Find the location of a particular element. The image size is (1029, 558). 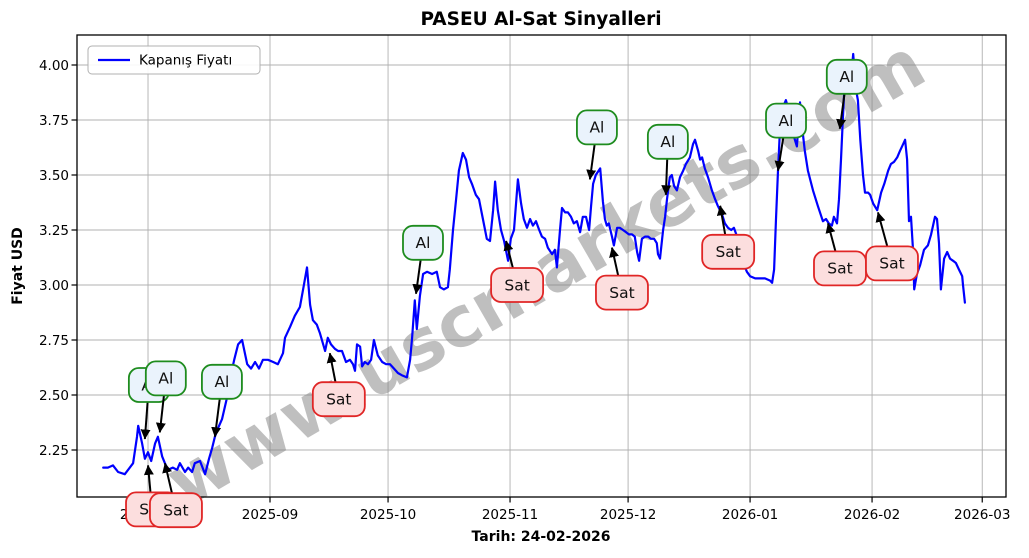

y-axis-ticks: 2.25 2.50 2.75 3.00 3.25 3.50 4.00 3.75 is located at coordinates (58, 258).